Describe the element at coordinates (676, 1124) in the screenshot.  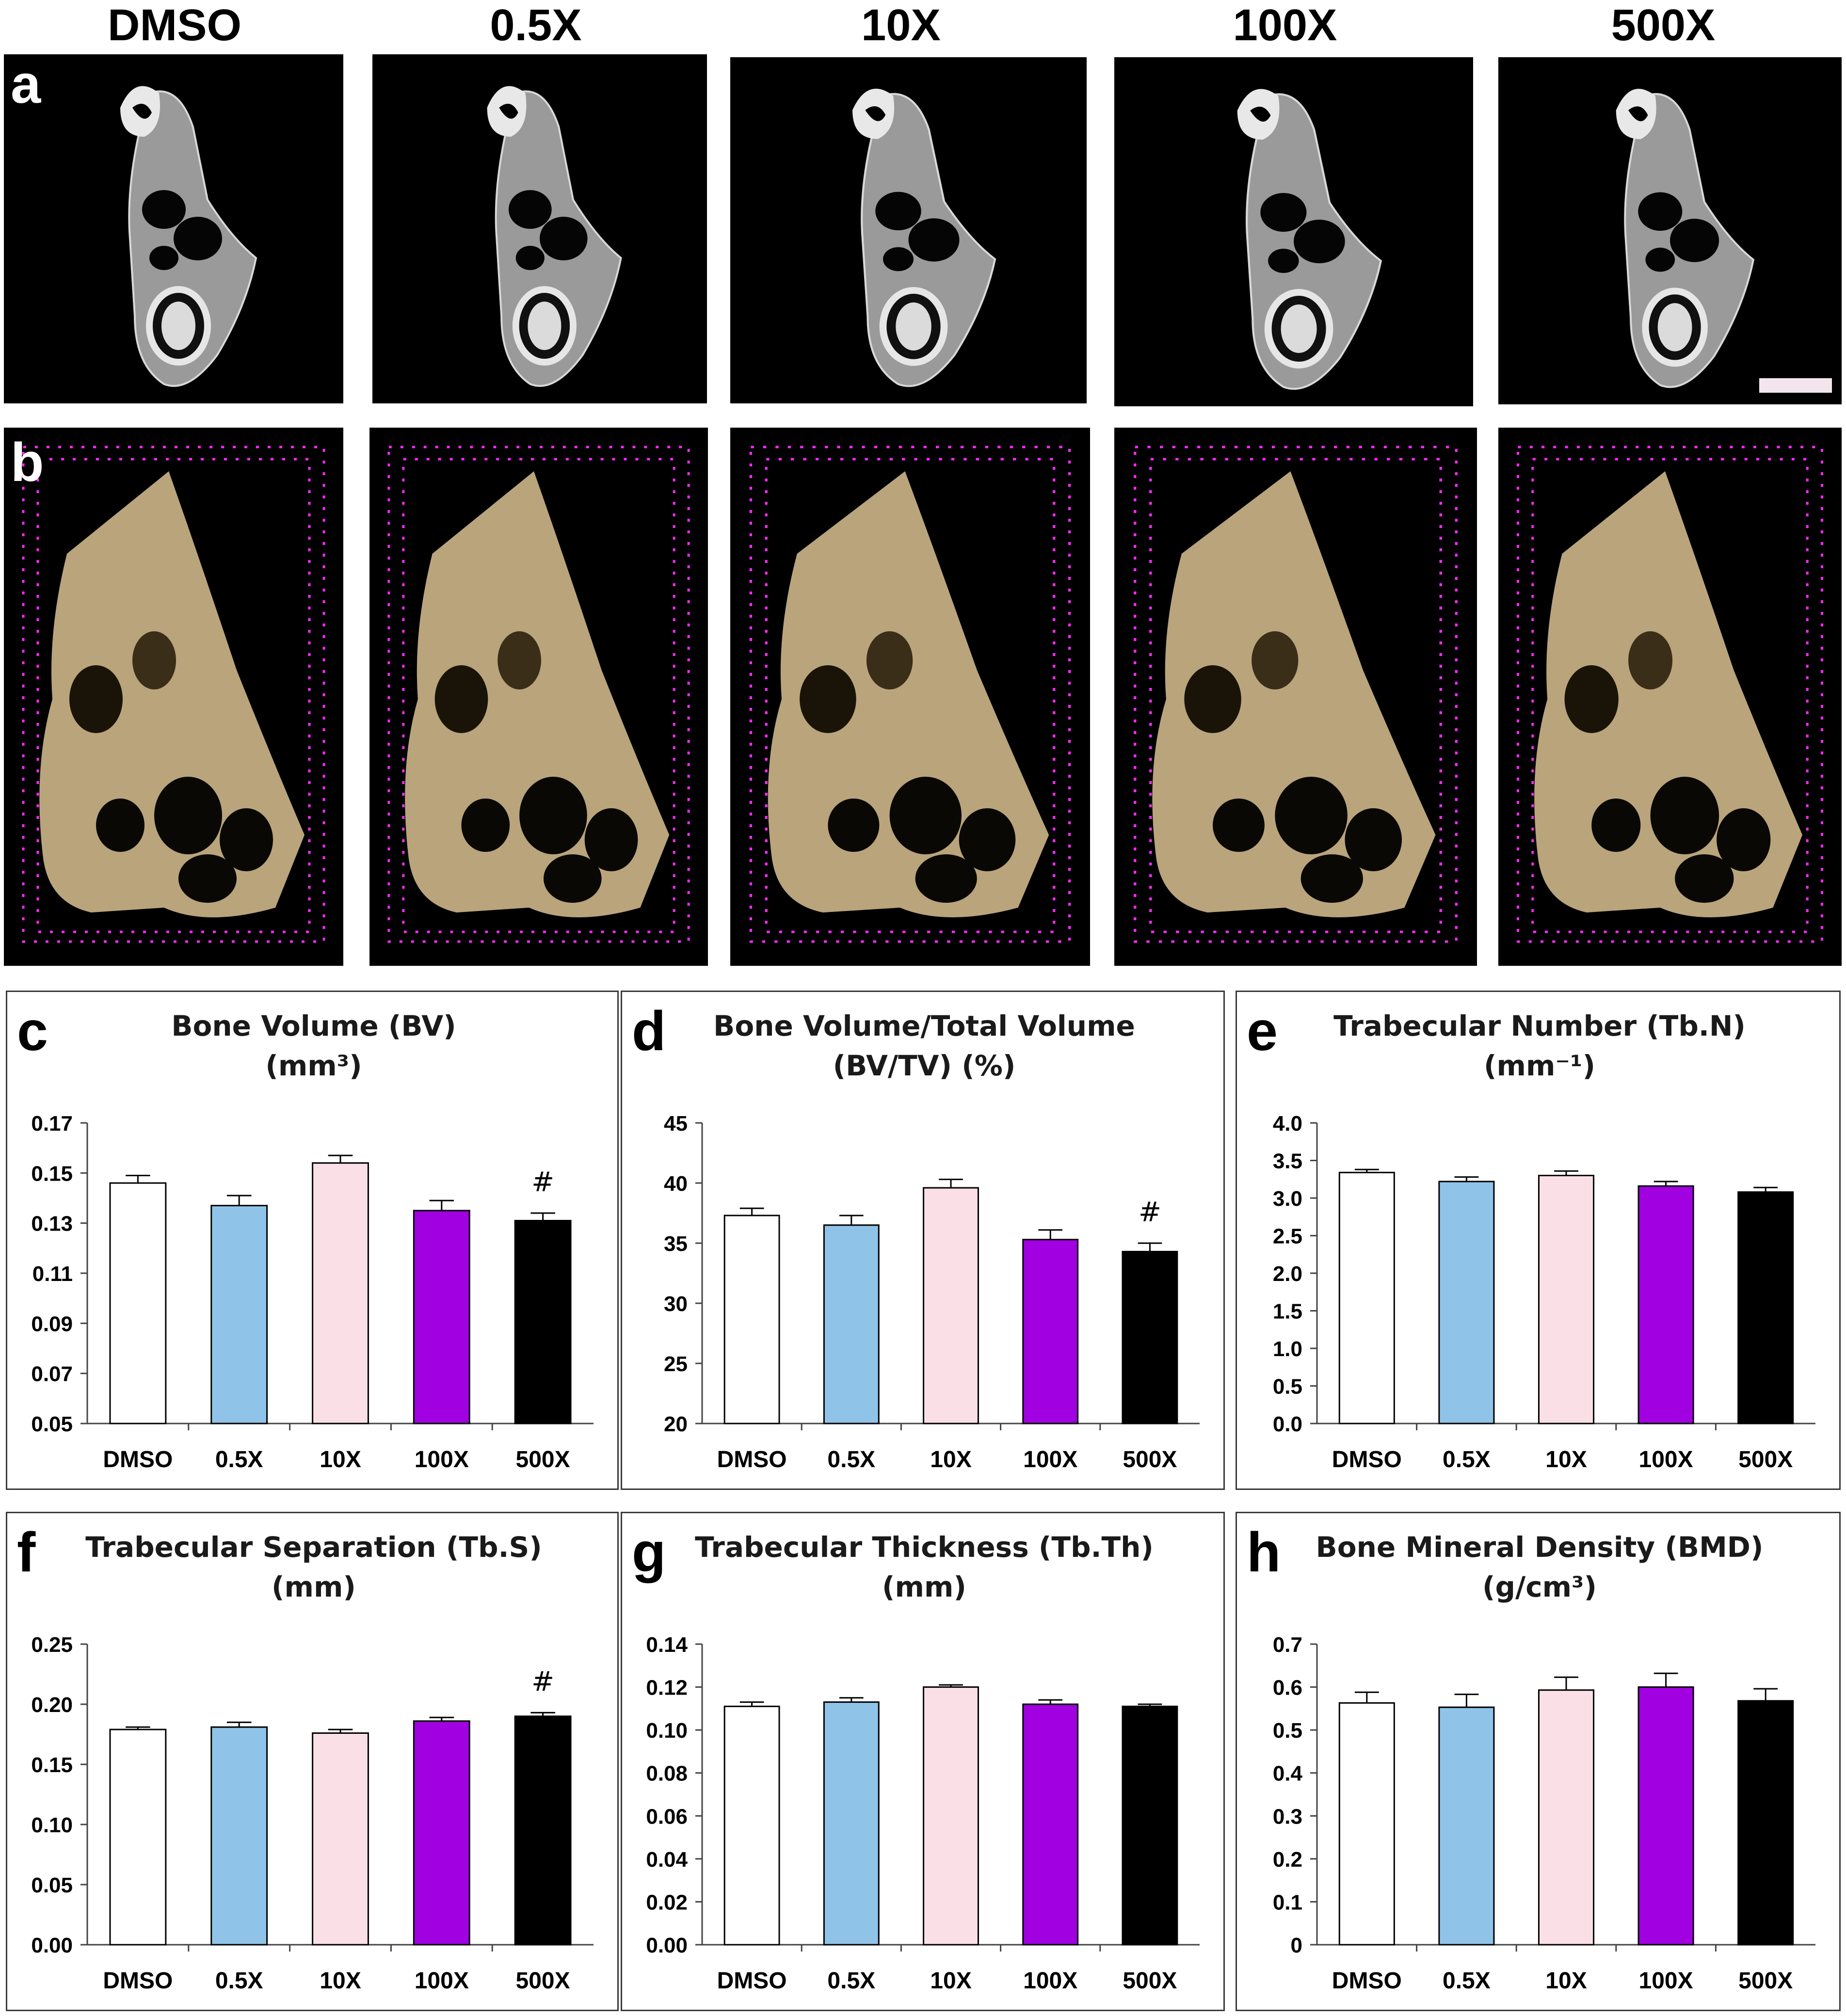
I see `y-tick-label: 45` at that location.